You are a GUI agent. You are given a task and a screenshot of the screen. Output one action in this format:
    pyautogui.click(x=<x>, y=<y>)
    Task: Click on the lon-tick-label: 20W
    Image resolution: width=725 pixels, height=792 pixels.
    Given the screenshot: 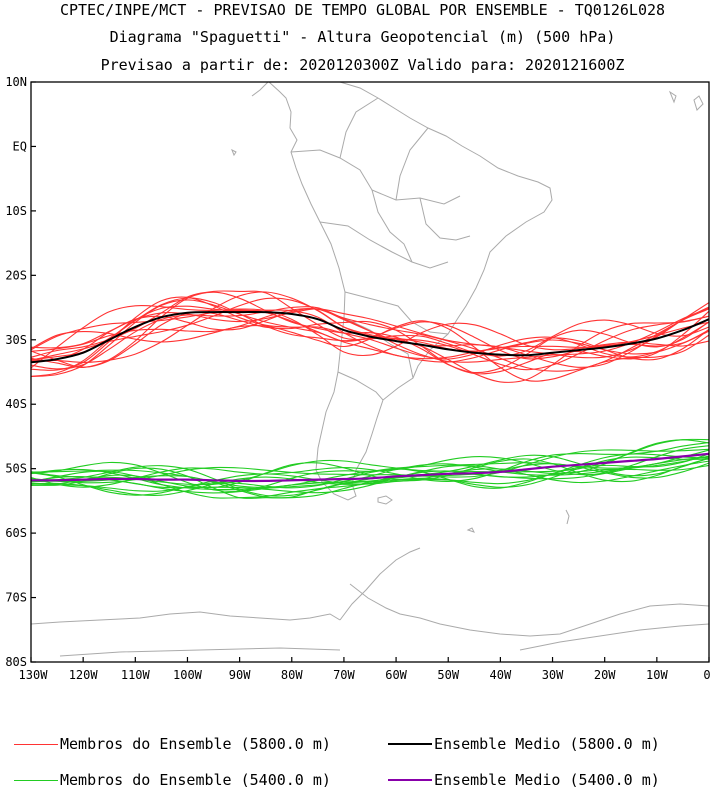 What is the action you would take?
    pyautogui.click(x=605, y=675)
    